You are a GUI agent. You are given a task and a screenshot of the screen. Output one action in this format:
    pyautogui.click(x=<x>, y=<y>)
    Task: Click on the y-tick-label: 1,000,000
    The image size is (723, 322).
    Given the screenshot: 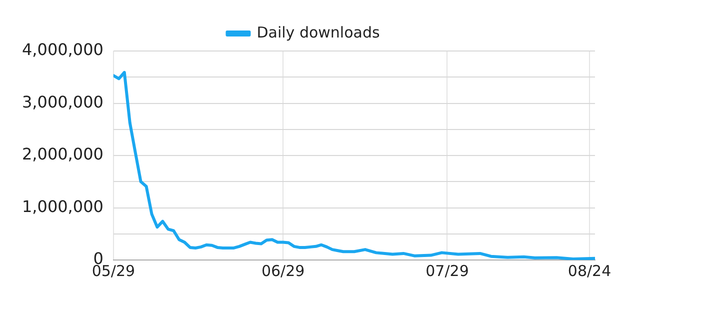 What is the action you would take?
    pyautogui.click(x=63, y=206)
    